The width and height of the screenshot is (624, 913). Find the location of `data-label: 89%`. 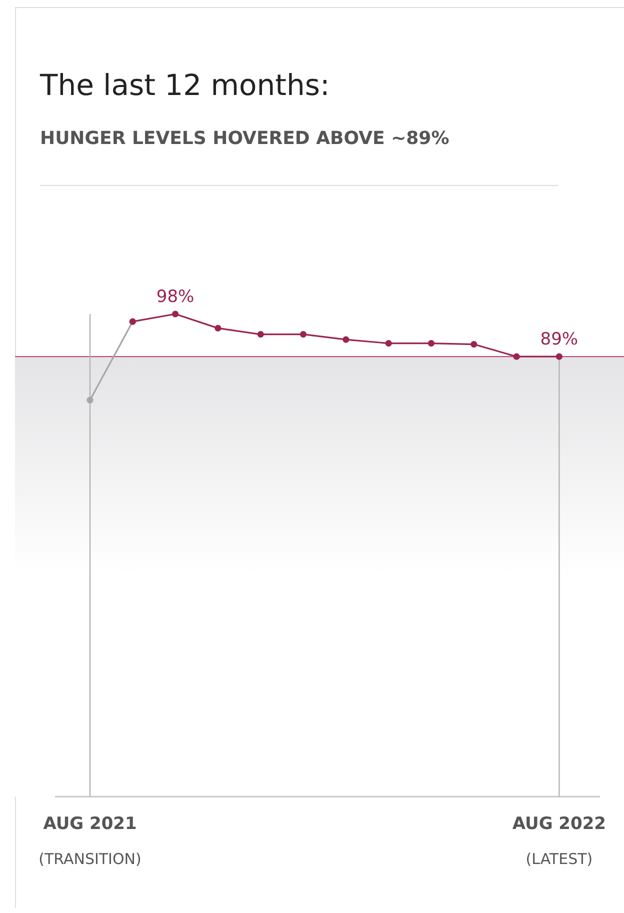

data-label: 89% is located at coordinates (559, 340).